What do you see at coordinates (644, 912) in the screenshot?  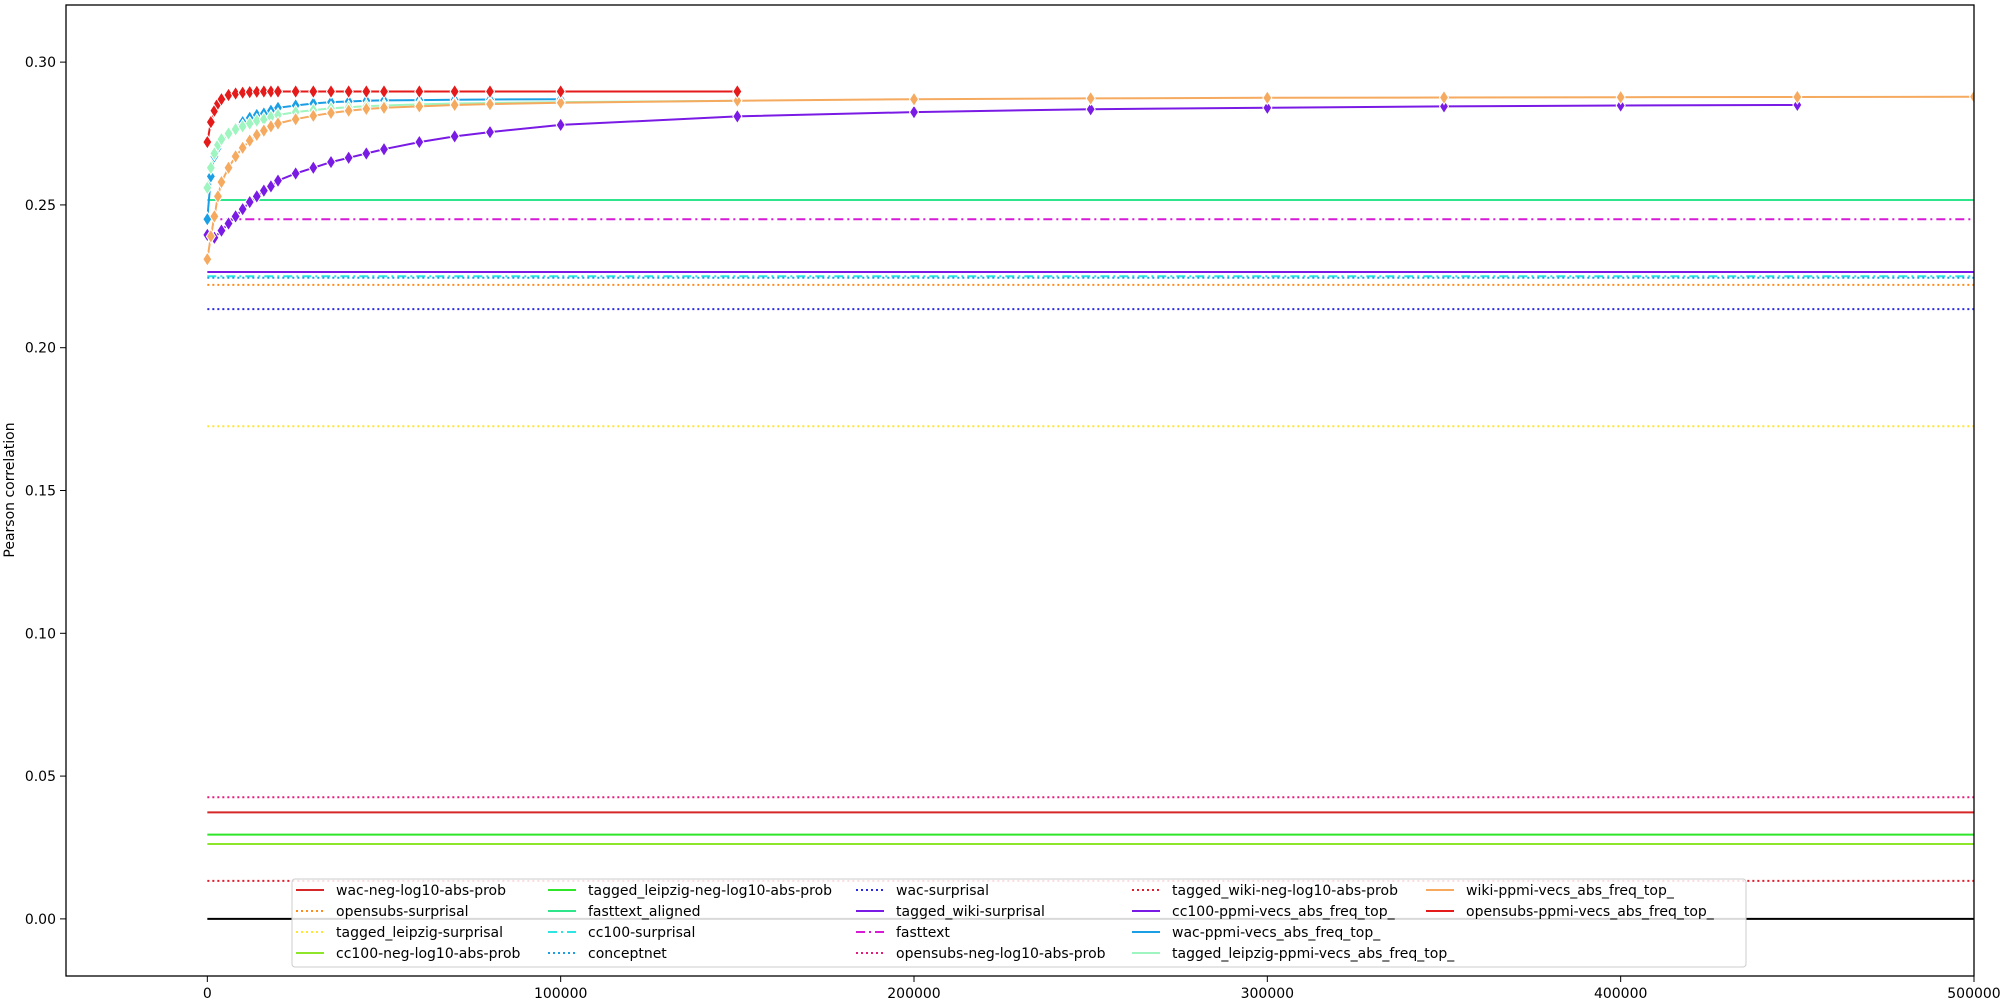 I see `legend-label: fasttext_aligned` at bounding box center [644, 912].